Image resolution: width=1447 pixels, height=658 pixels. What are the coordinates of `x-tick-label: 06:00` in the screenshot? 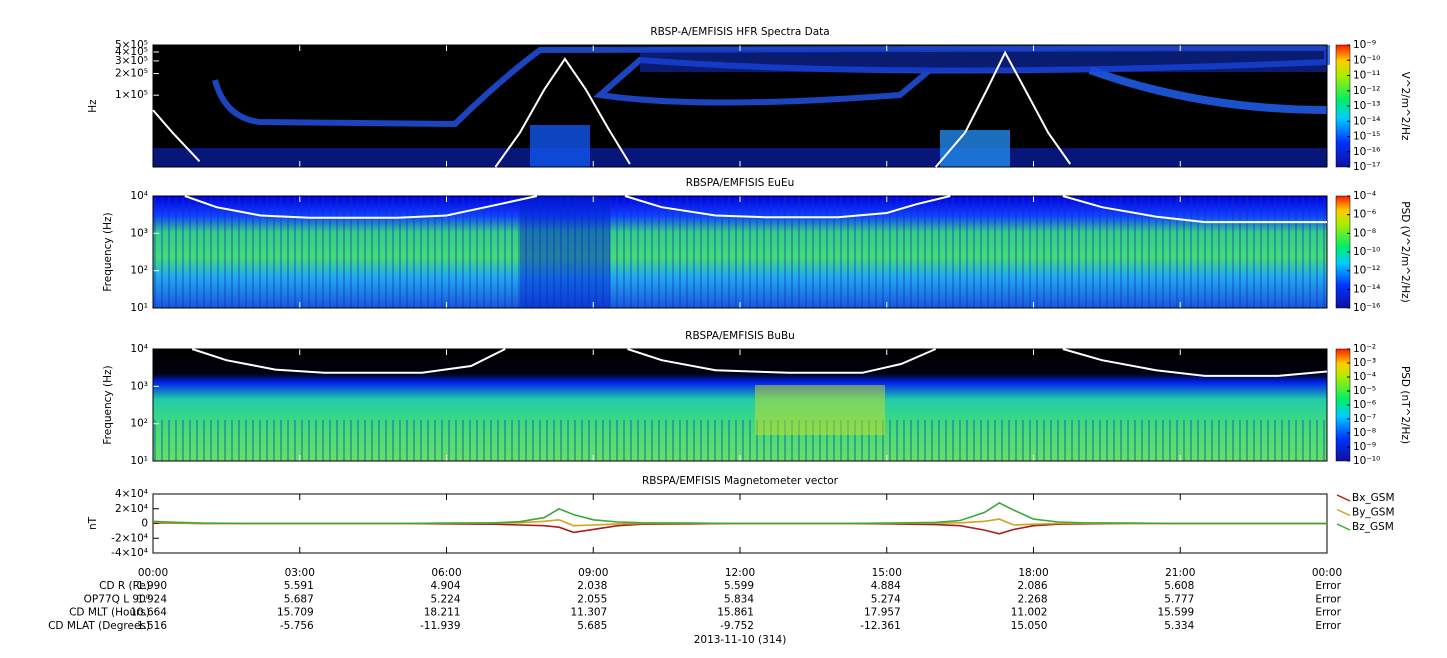 It's located at (446, 573).